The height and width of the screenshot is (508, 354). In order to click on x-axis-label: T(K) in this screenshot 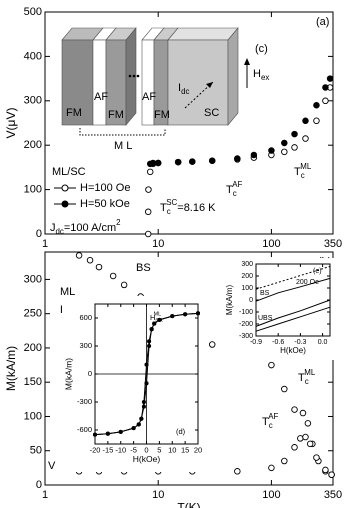, I will do `click(188, 504)`.